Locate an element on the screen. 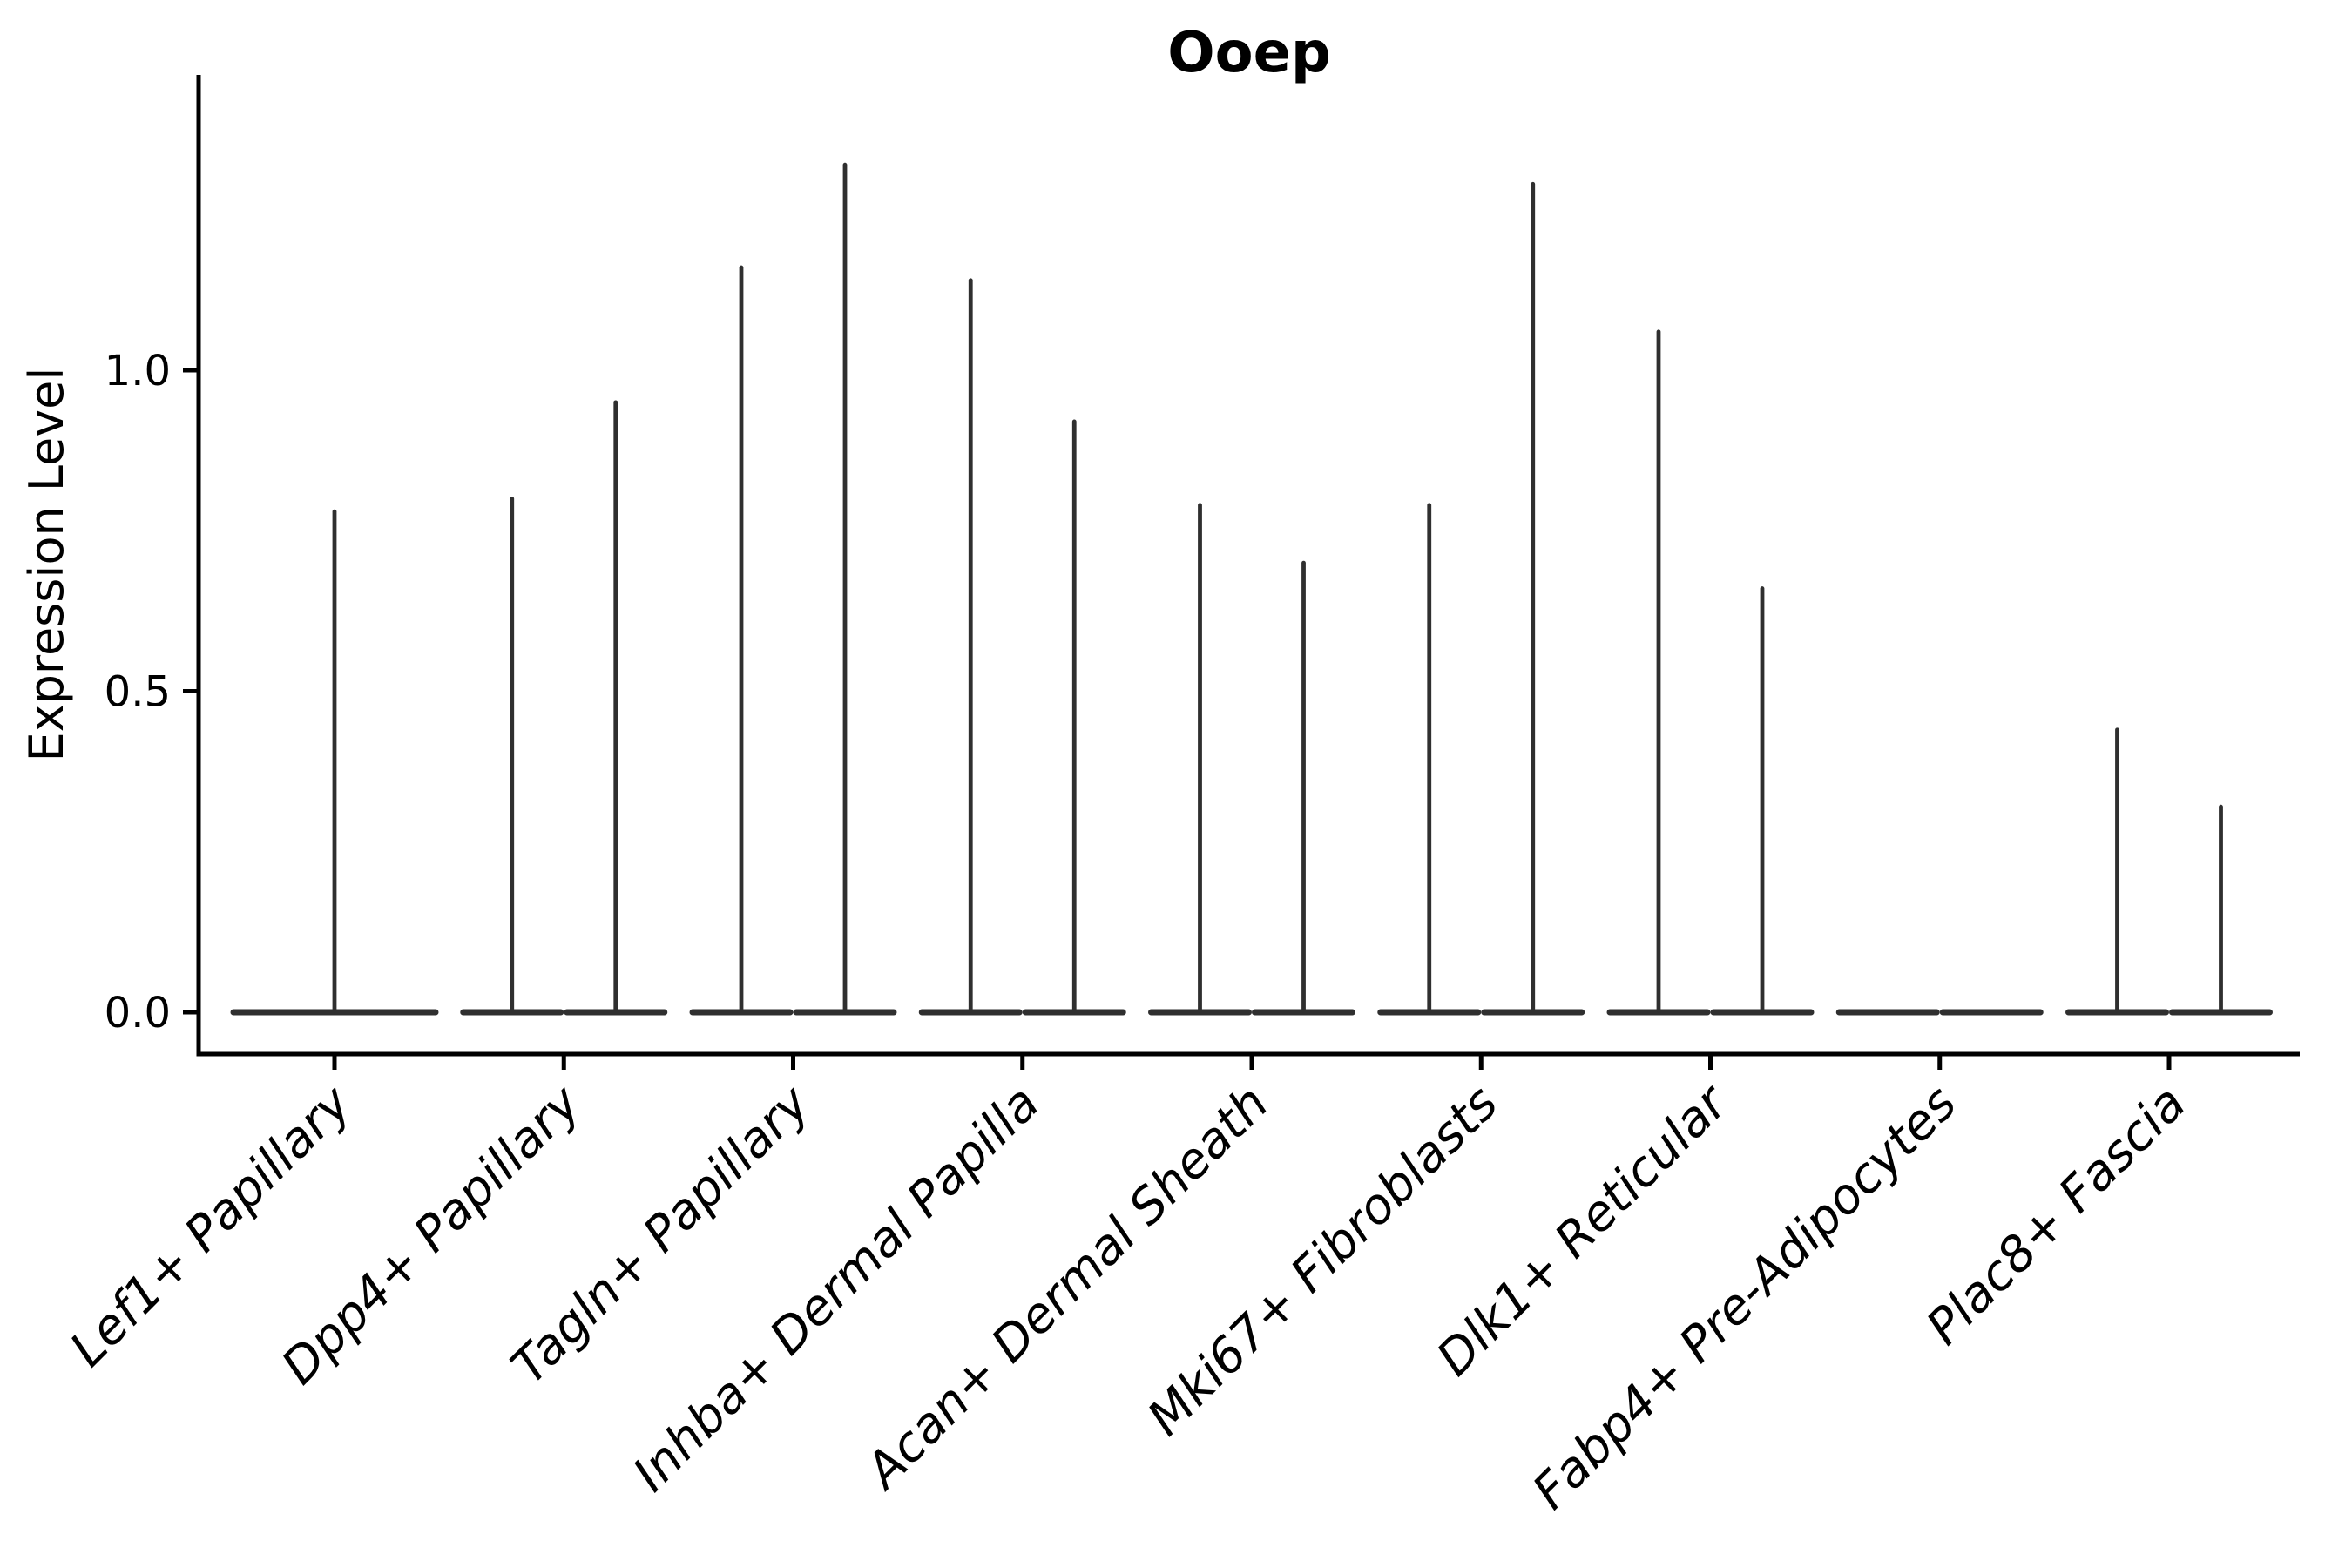 The width and height of the screenshot is (2352, 1568). chart-title: Ooep is located at coordinates (1249, 53).